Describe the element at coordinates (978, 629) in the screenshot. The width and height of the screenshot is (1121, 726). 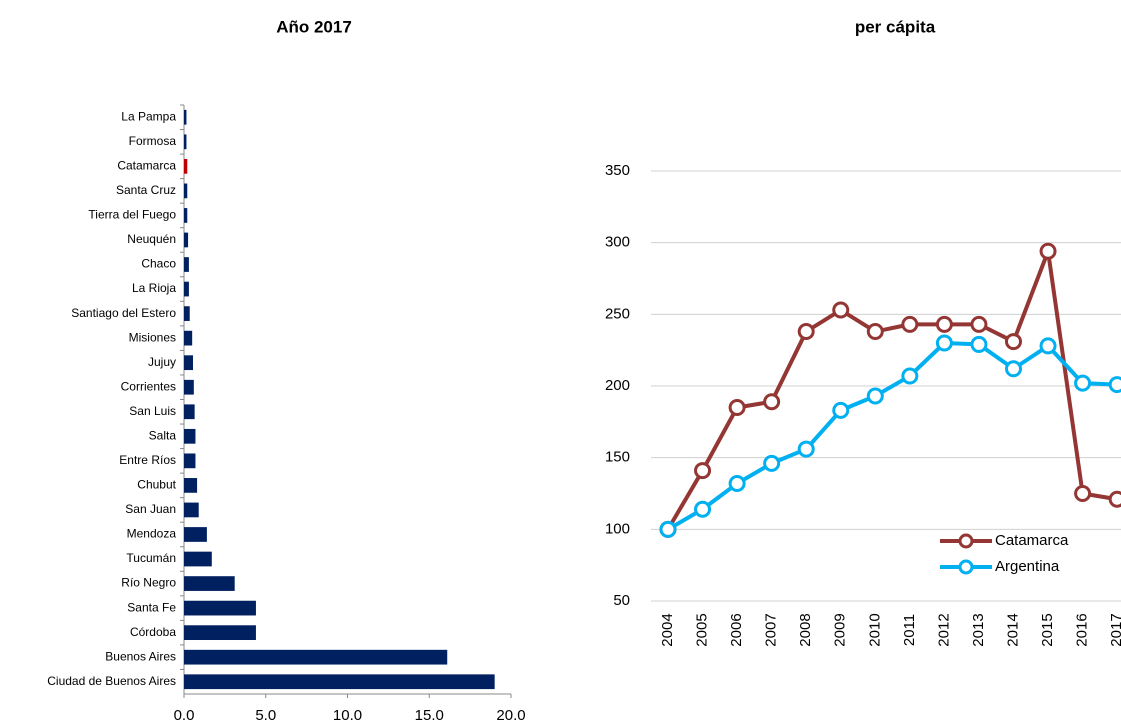
I see `x-tick-label: 2013` at that location.